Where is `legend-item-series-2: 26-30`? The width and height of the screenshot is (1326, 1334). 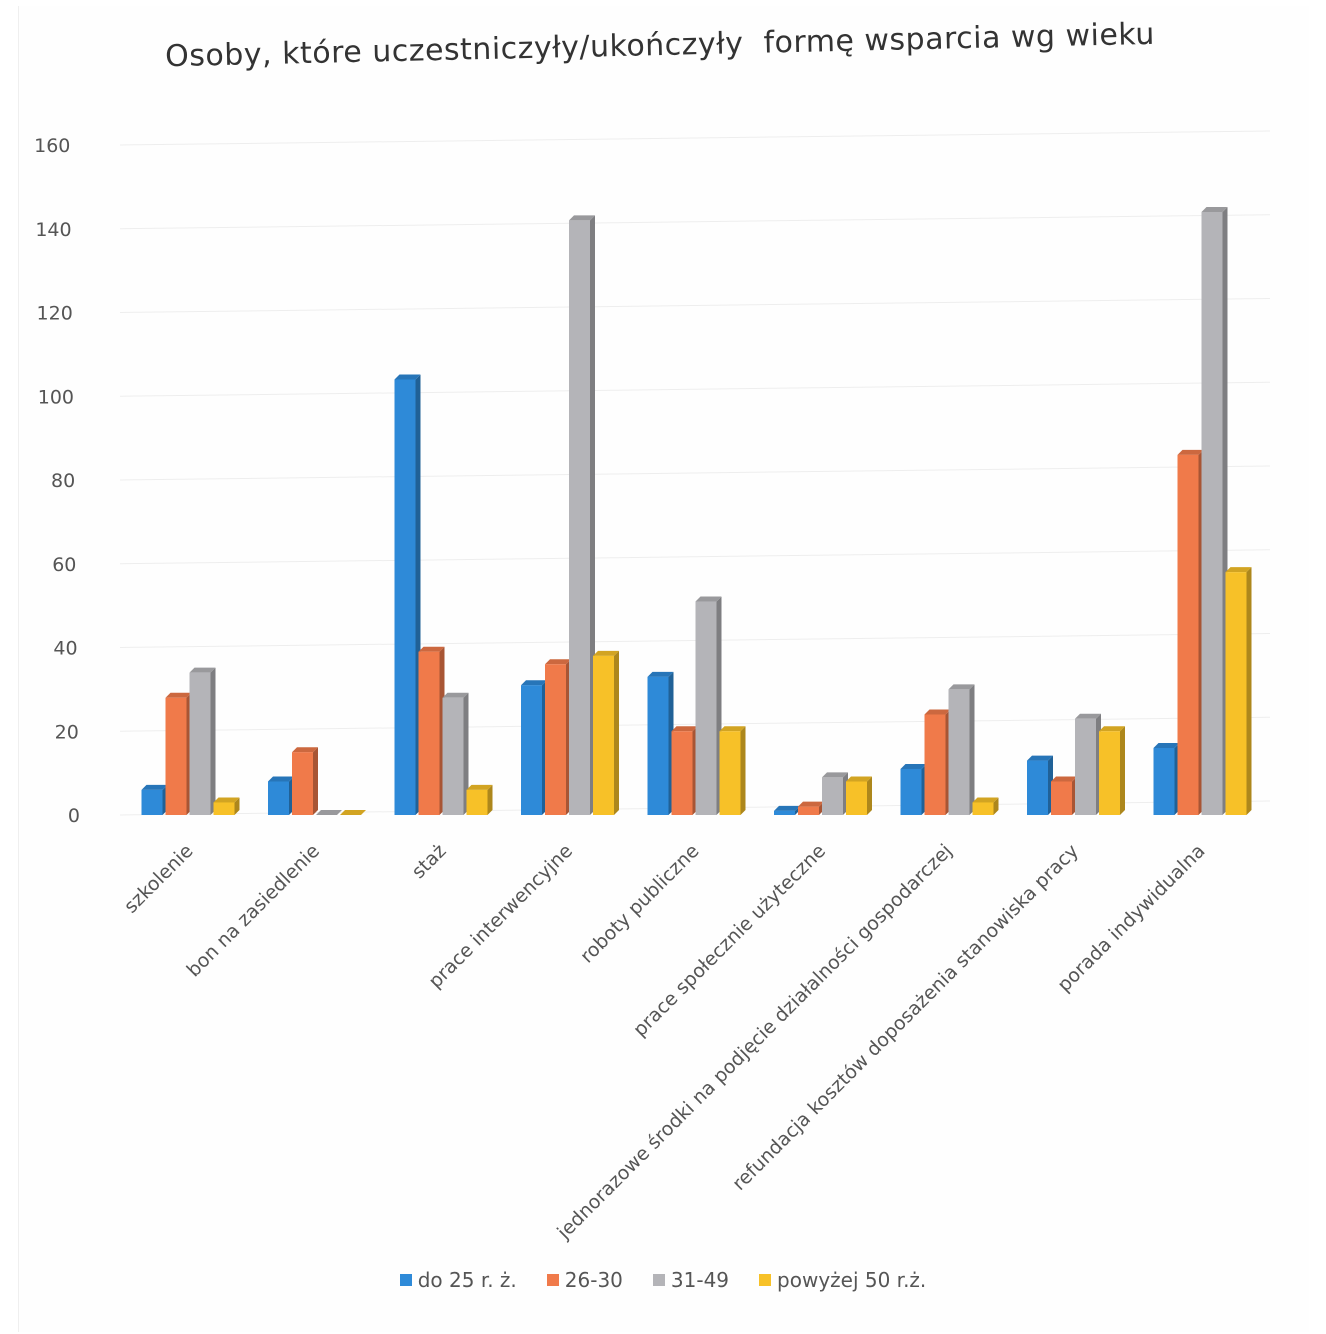
legend-item-series-2: 26-30 is located at coordinates (584, 1280).